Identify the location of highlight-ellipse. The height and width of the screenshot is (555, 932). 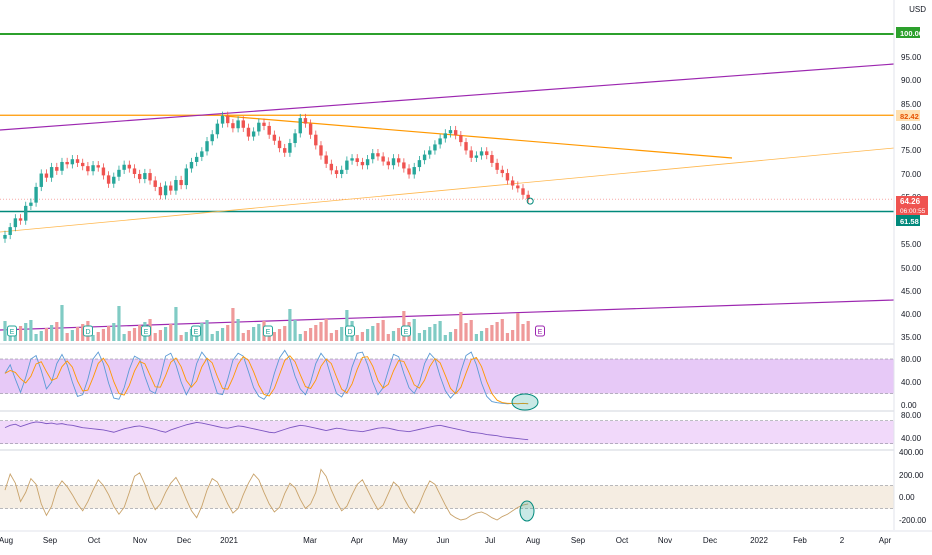
(525, 402).